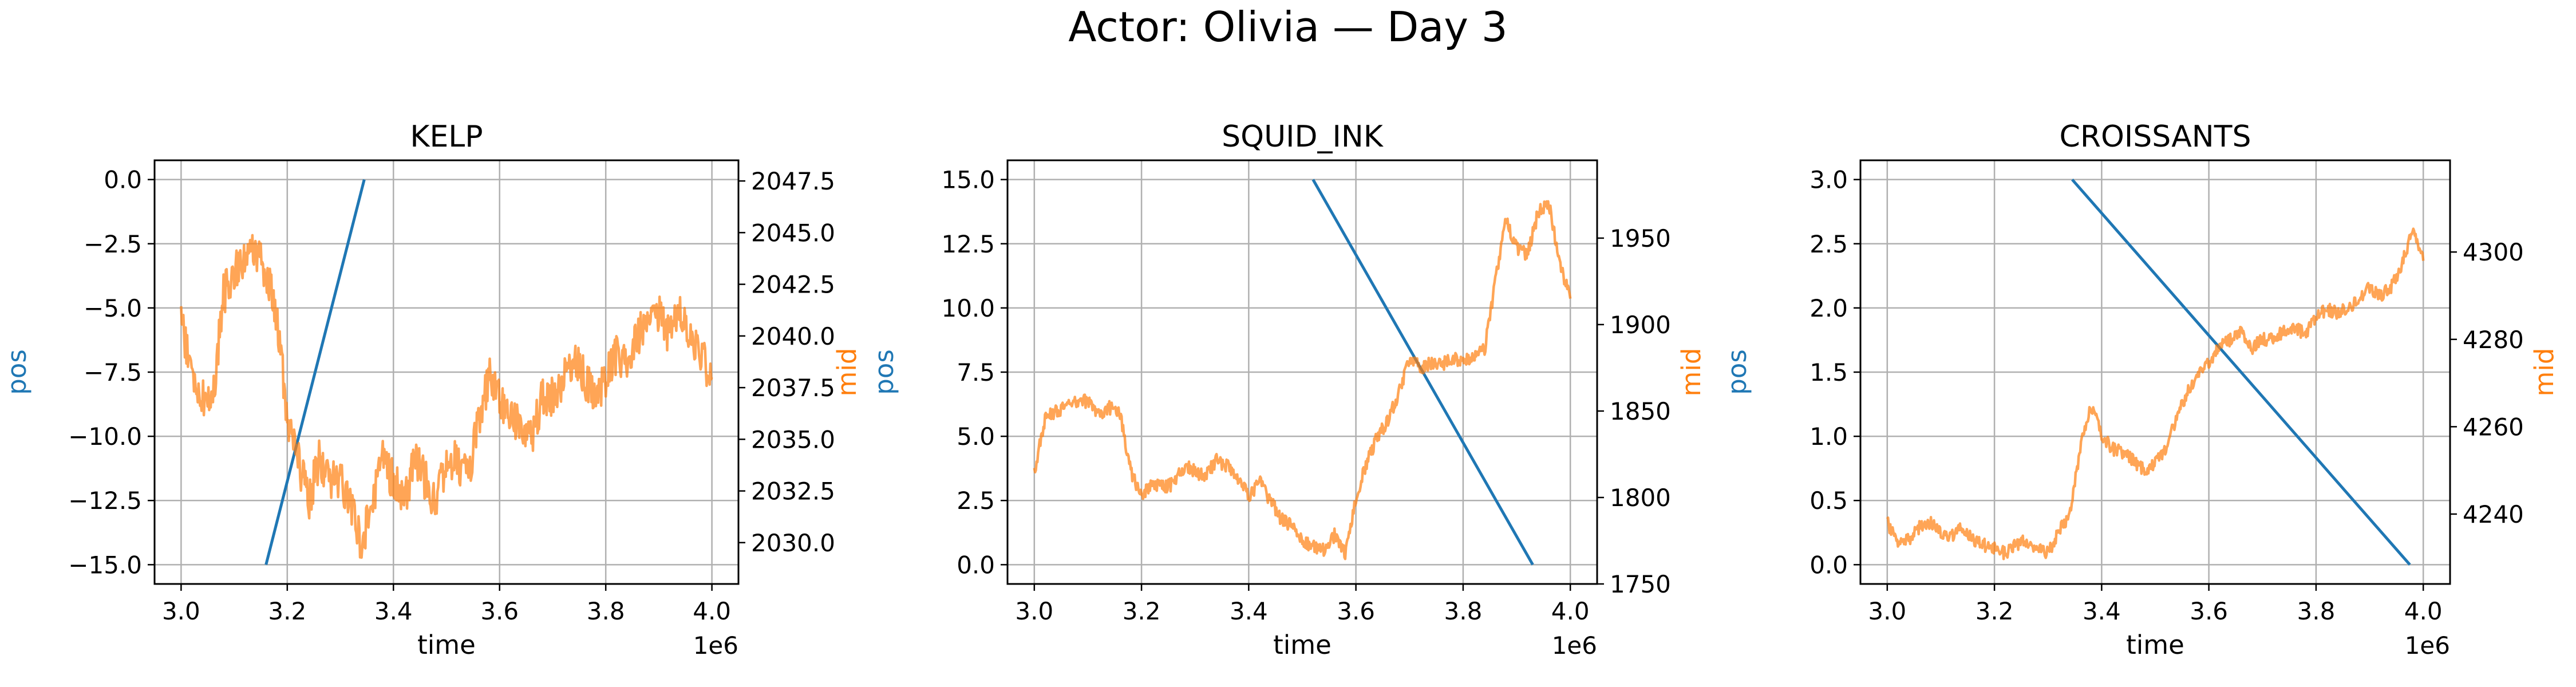 This screenshot has width=2576, height=687. Describe the element at coordinates (2493, 252) in the screenshot. I see `y2-tick-label: 4300` at that location.